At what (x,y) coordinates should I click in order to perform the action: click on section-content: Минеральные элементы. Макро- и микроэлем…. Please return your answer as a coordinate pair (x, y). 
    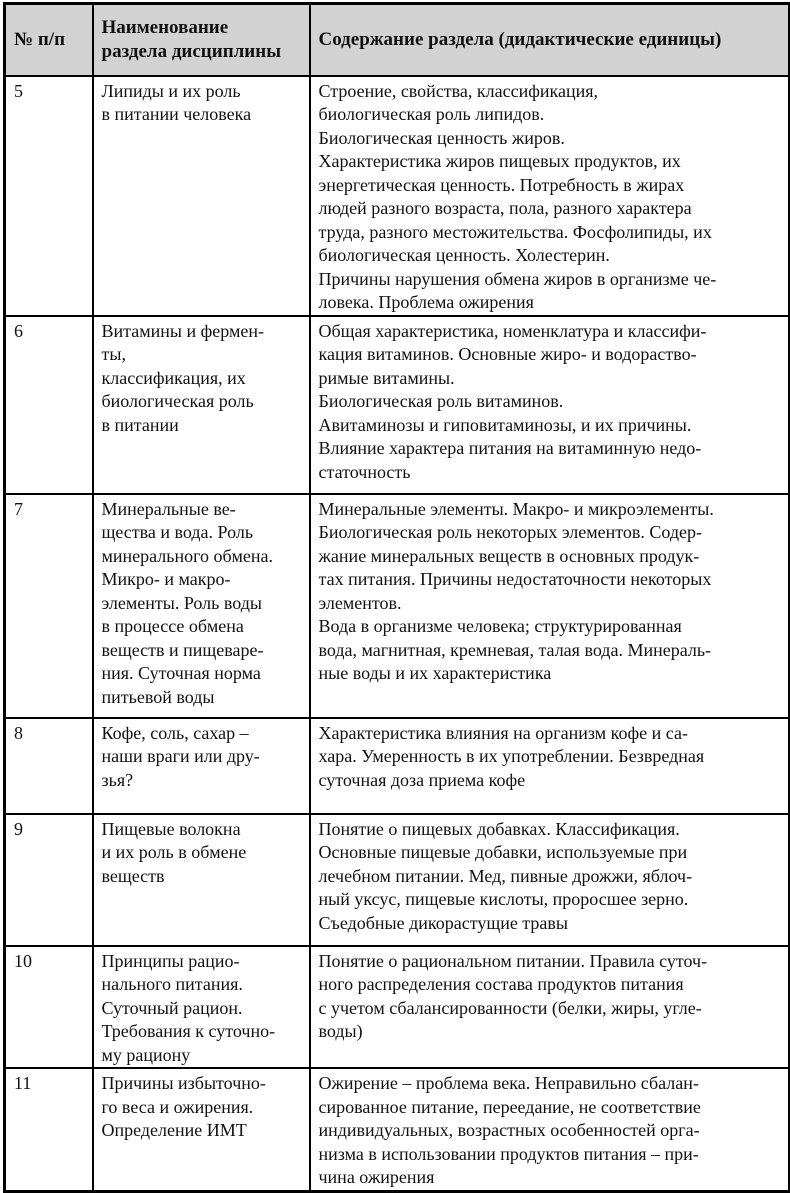
    Looking at the image, I should click on (549, 605).